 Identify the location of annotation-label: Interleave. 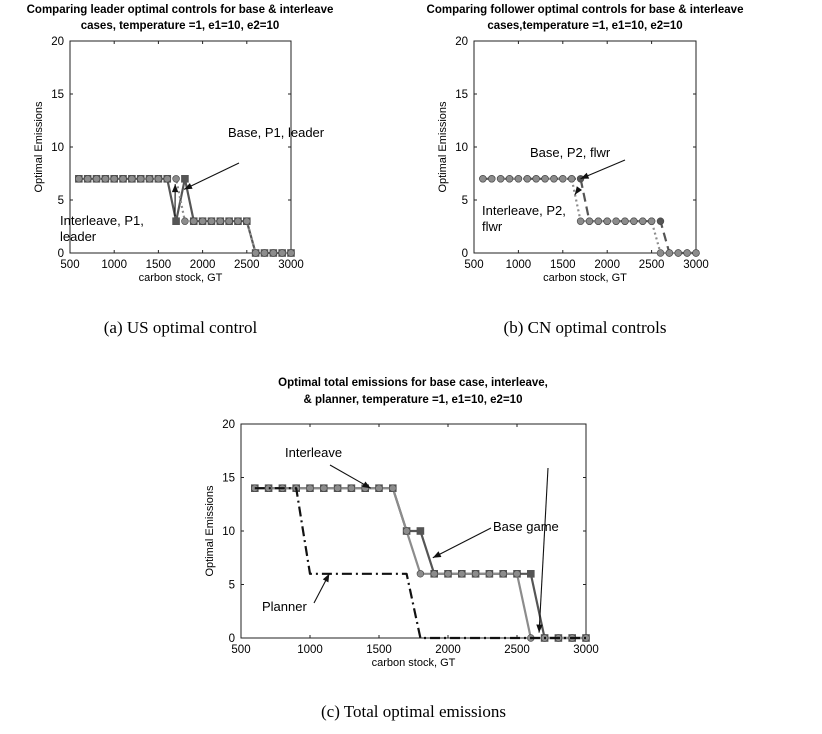
(313, 452).